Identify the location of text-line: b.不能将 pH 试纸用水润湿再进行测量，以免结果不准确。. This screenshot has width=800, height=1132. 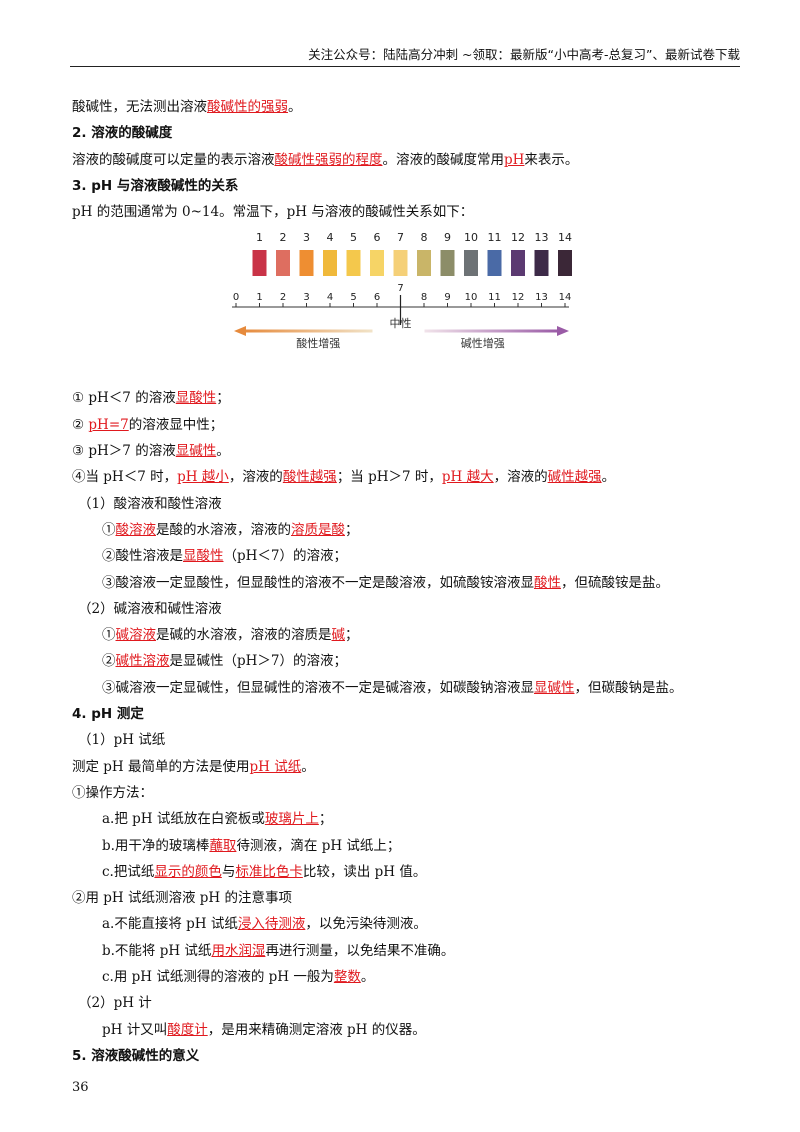
(402, 951).